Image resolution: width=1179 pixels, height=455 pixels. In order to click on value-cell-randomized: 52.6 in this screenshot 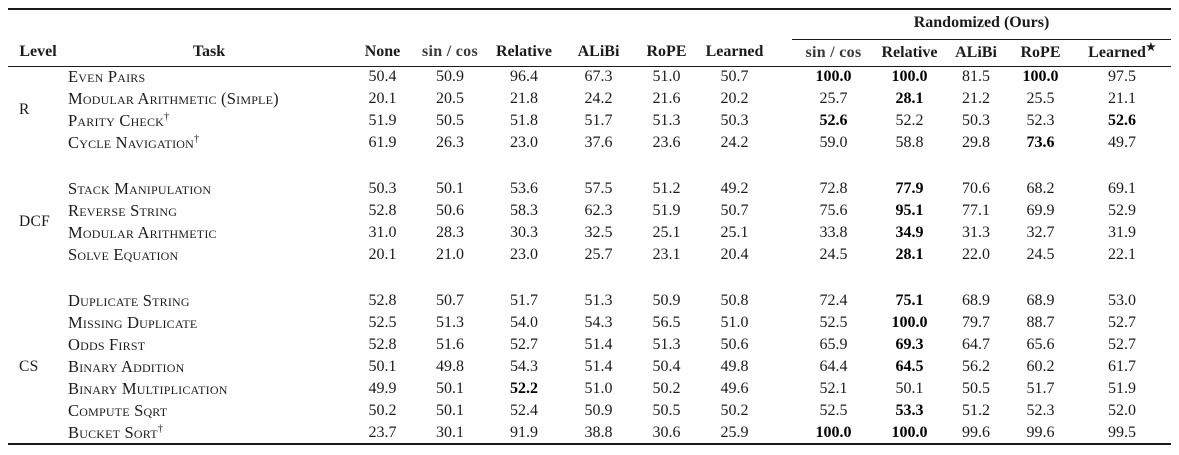, I will do `click(833, 120)`.